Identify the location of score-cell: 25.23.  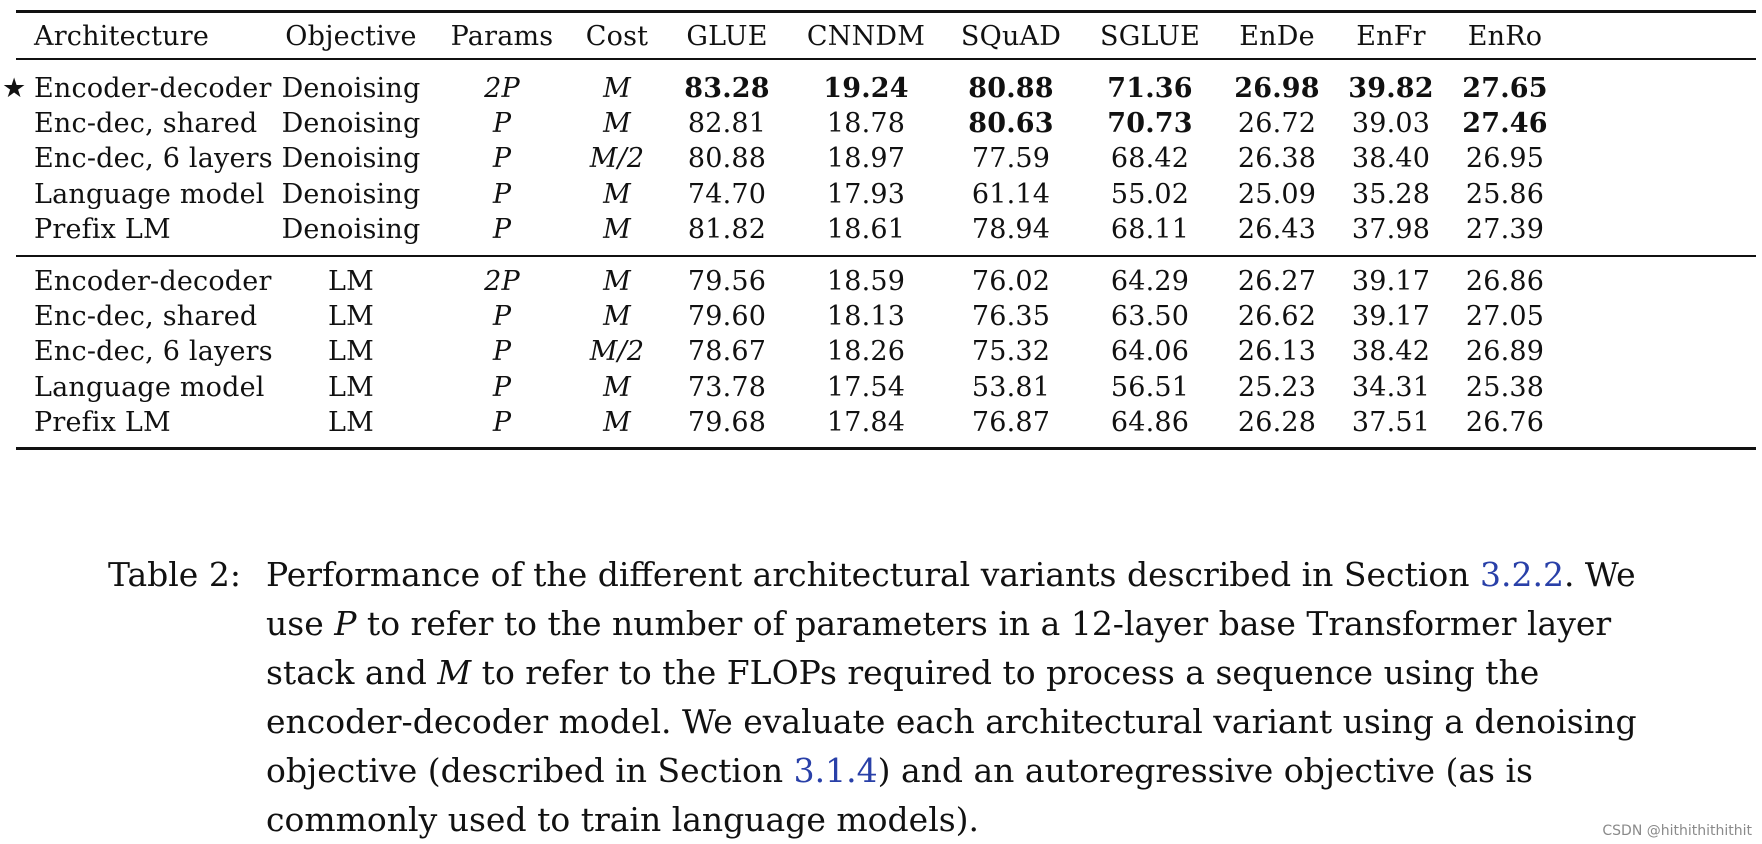
(1277, 387).